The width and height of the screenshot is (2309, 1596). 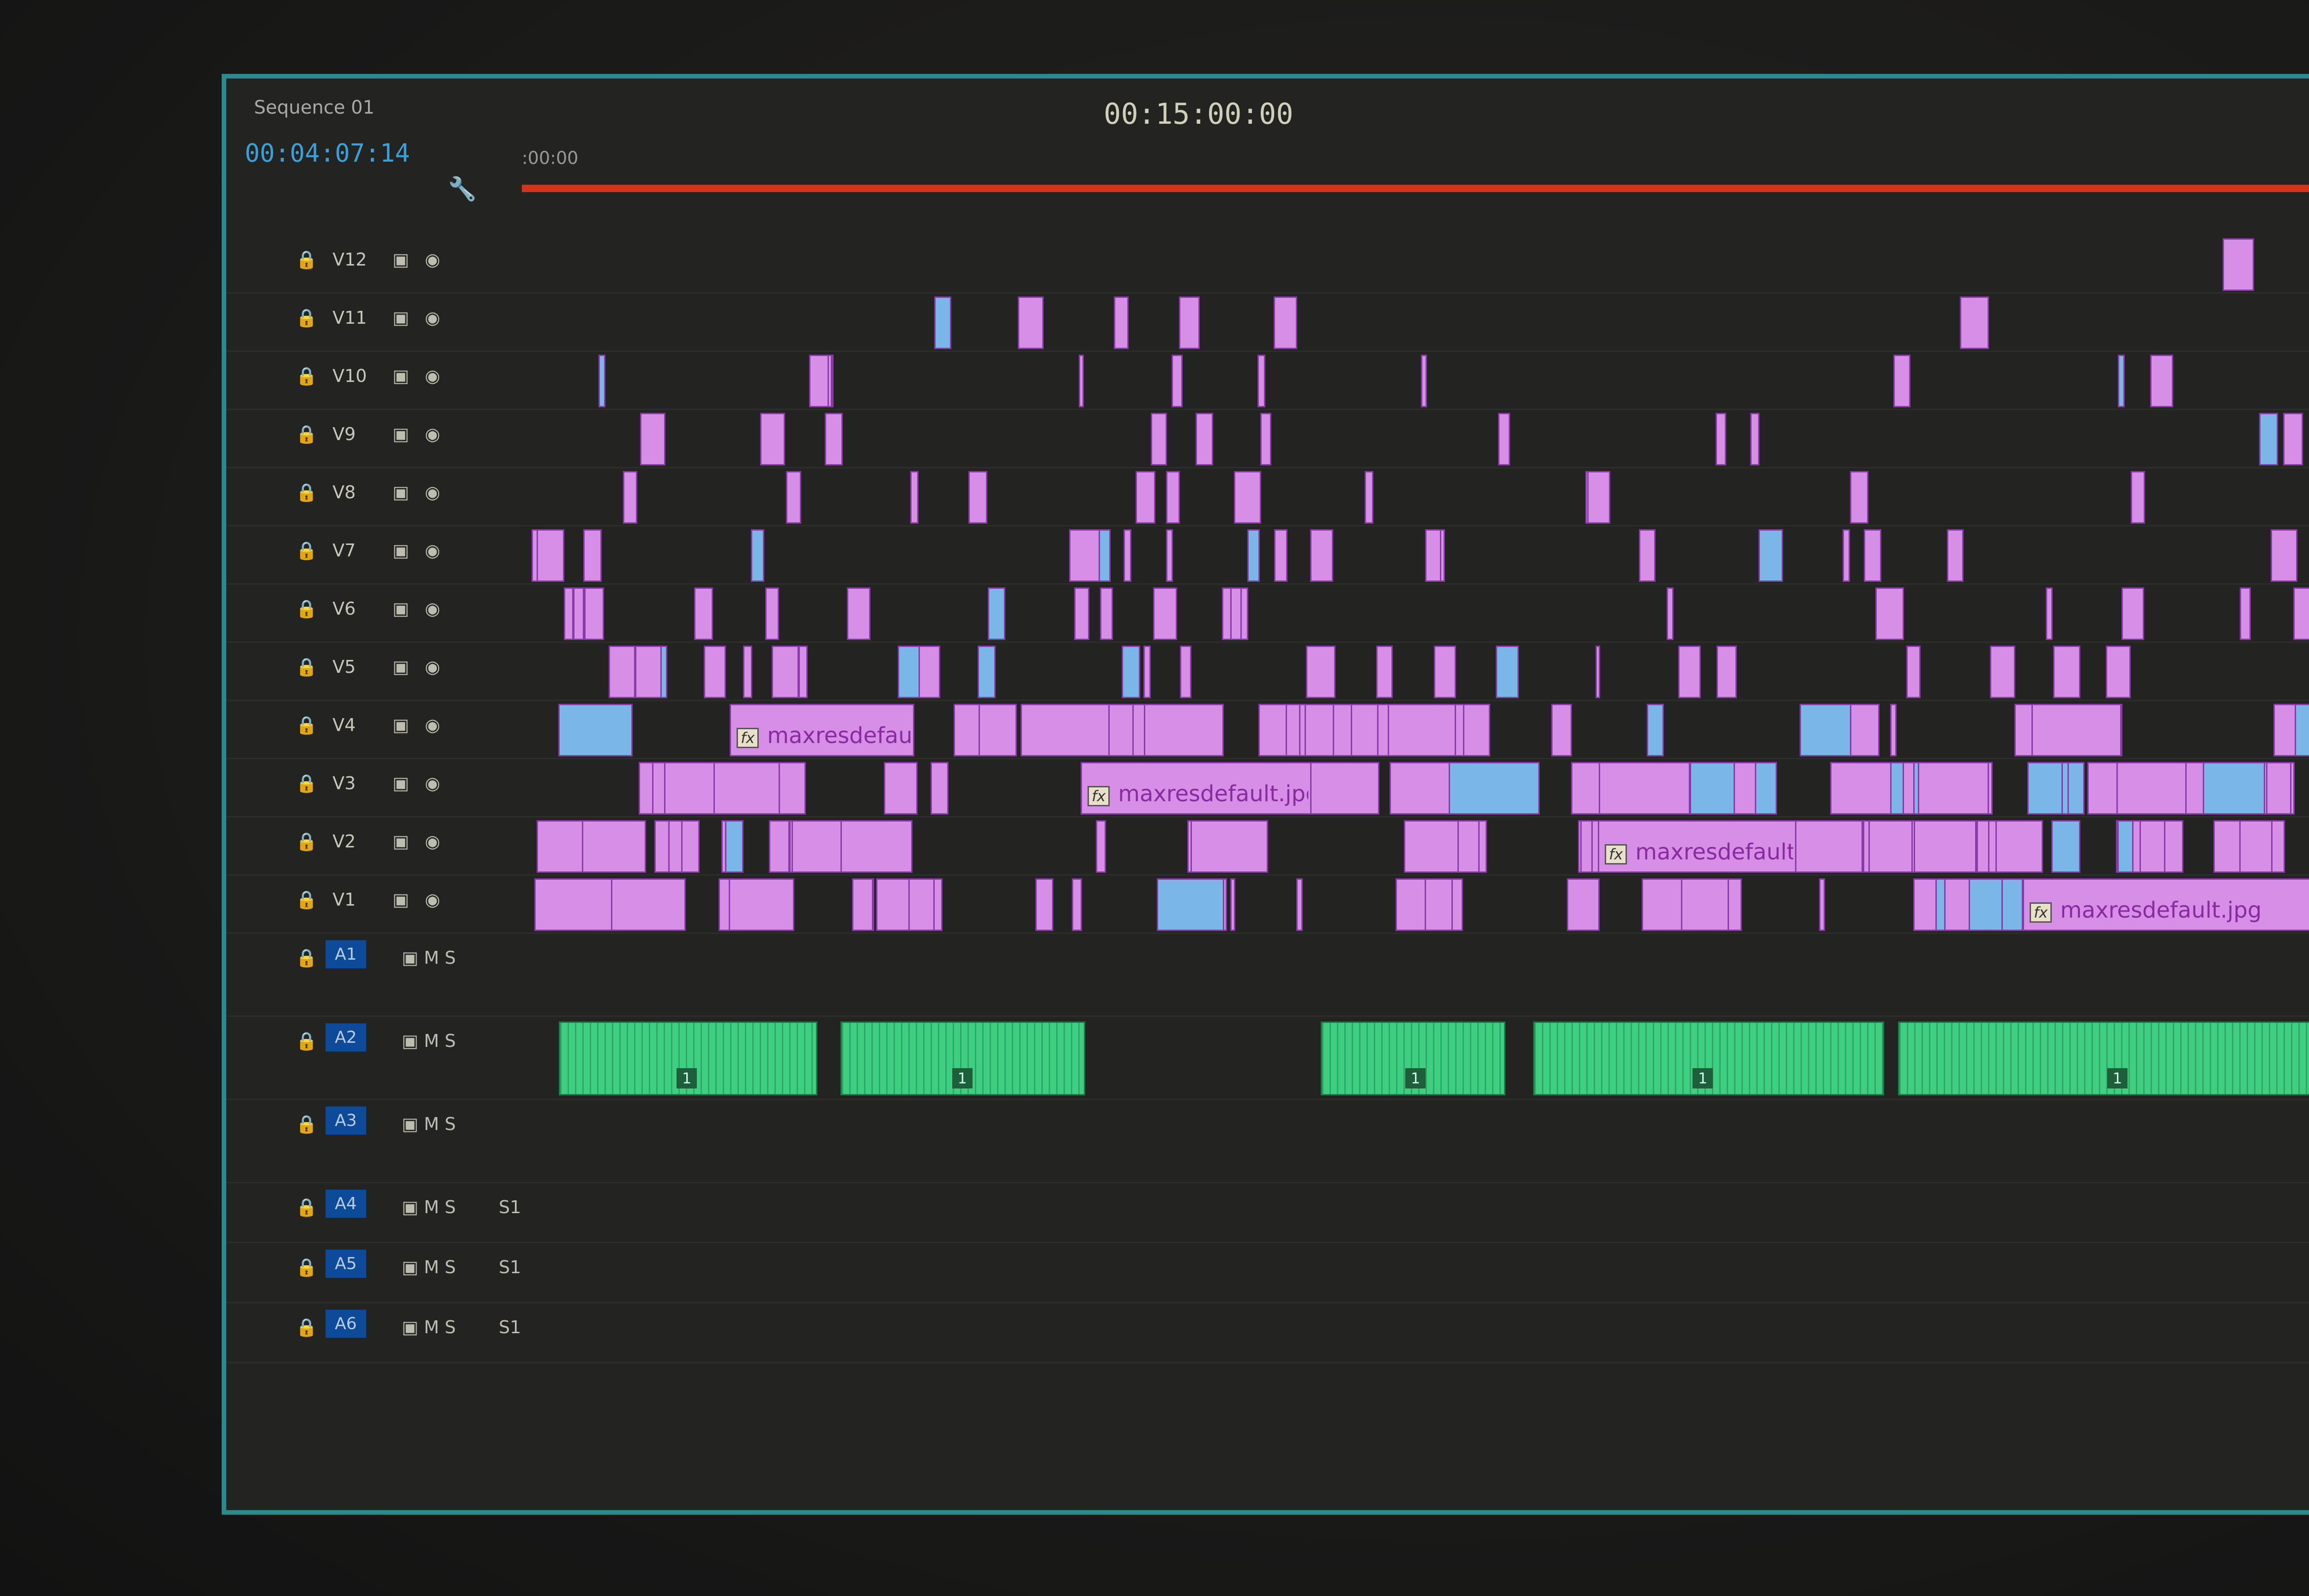 I want to click on track-label: V9, so click(x=344, y=434).